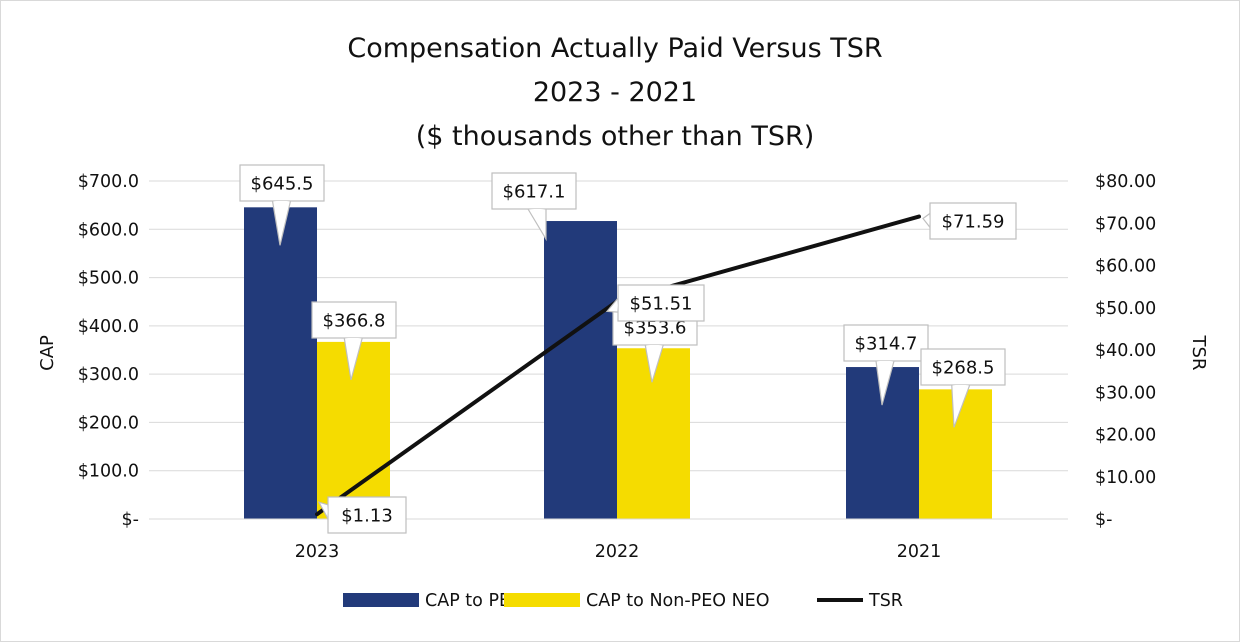 The image size is (1240, 642). What do you see at coordinates (1125, 224) in the screenshot?
I see `y2-tick-label: $70.00` at bounding box center [1125, 224].